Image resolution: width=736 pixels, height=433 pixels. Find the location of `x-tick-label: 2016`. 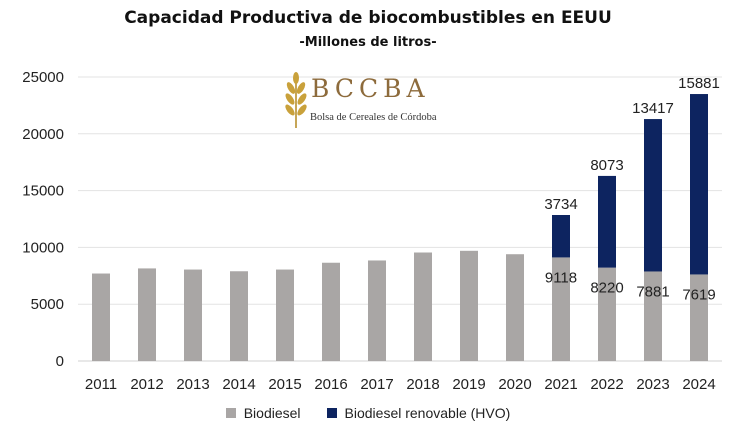

x-tick-label: 2016 is located at coordinates (330, 384).